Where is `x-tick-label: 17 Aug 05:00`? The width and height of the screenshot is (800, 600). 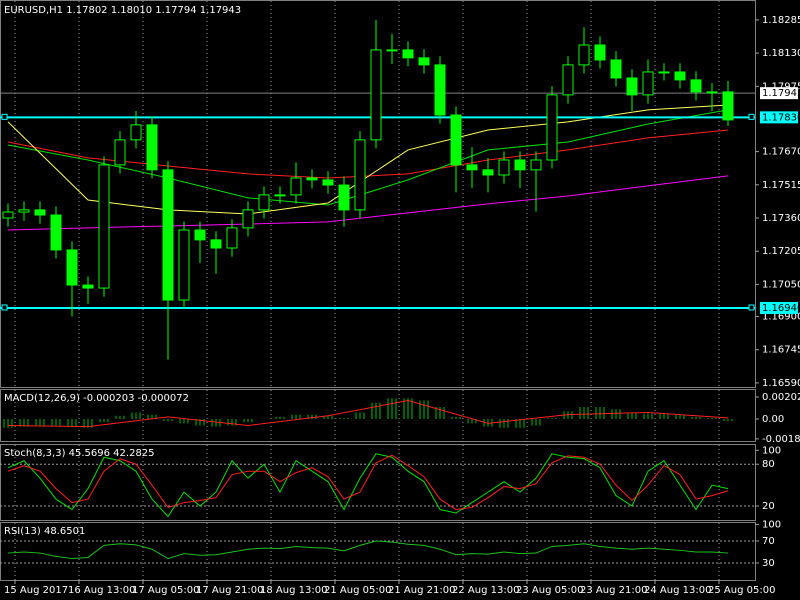
x-tick-label: 17 Aug 05:00 is located at coordinates (165, 590).